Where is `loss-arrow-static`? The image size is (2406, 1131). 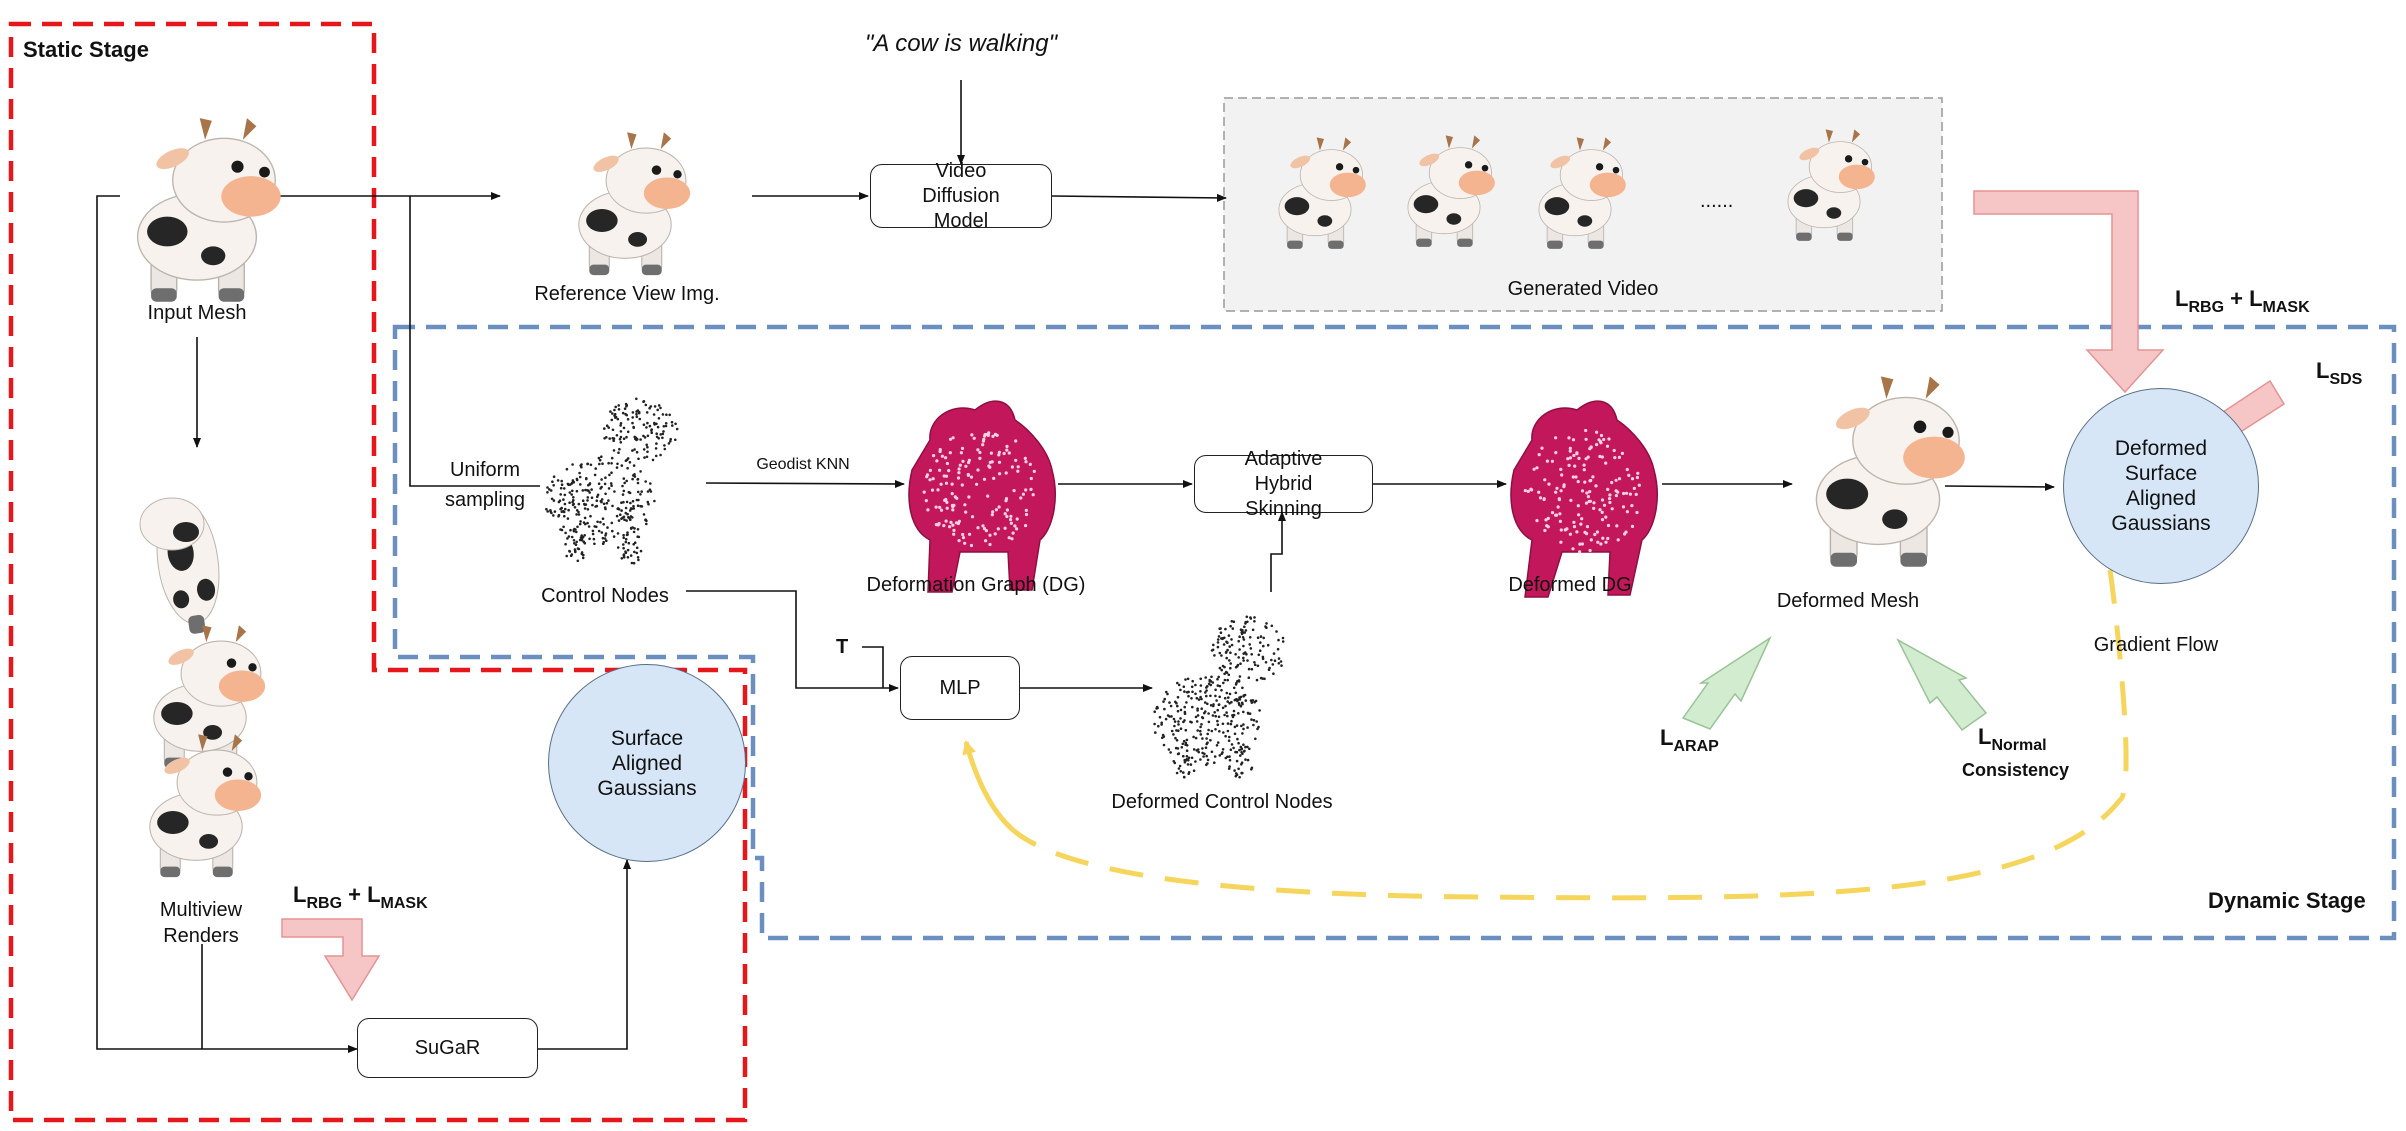
loss-arrow-static is located at coordinates (331, 960).